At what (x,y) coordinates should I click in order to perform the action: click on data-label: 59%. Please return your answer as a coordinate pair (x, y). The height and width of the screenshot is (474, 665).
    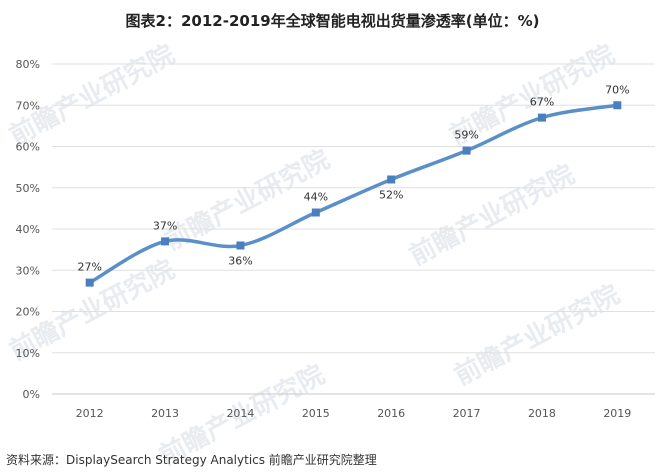
    Looking at the image, I should click on (466, 135).